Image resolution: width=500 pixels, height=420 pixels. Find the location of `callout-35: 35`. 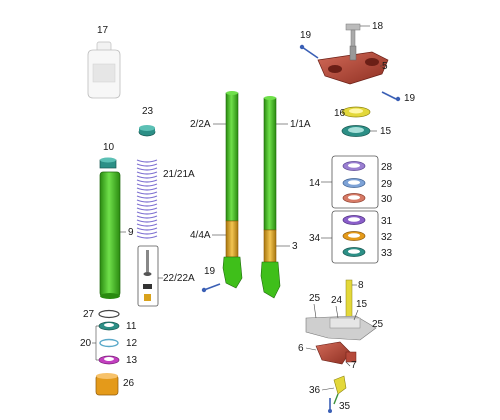

callout-35: 35 is located at coordinates (345, 406).